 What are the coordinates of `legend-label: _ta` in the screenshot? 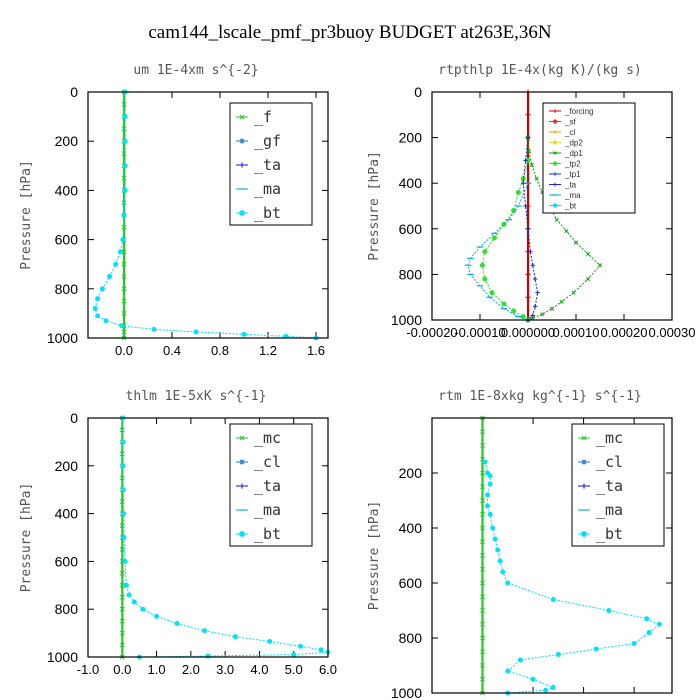 It's located at (267, 486).